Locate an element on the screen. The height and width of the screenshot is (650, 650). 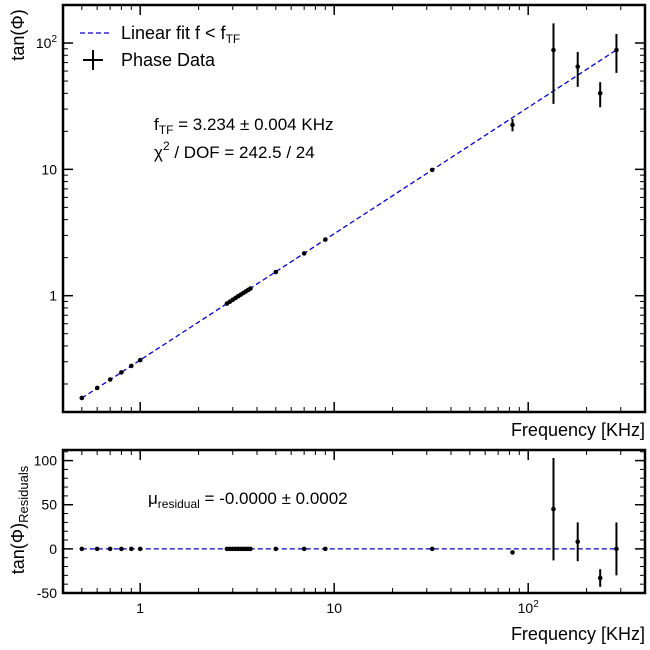
main-y-tick-label: 102 is located at coordinates (47, 42).